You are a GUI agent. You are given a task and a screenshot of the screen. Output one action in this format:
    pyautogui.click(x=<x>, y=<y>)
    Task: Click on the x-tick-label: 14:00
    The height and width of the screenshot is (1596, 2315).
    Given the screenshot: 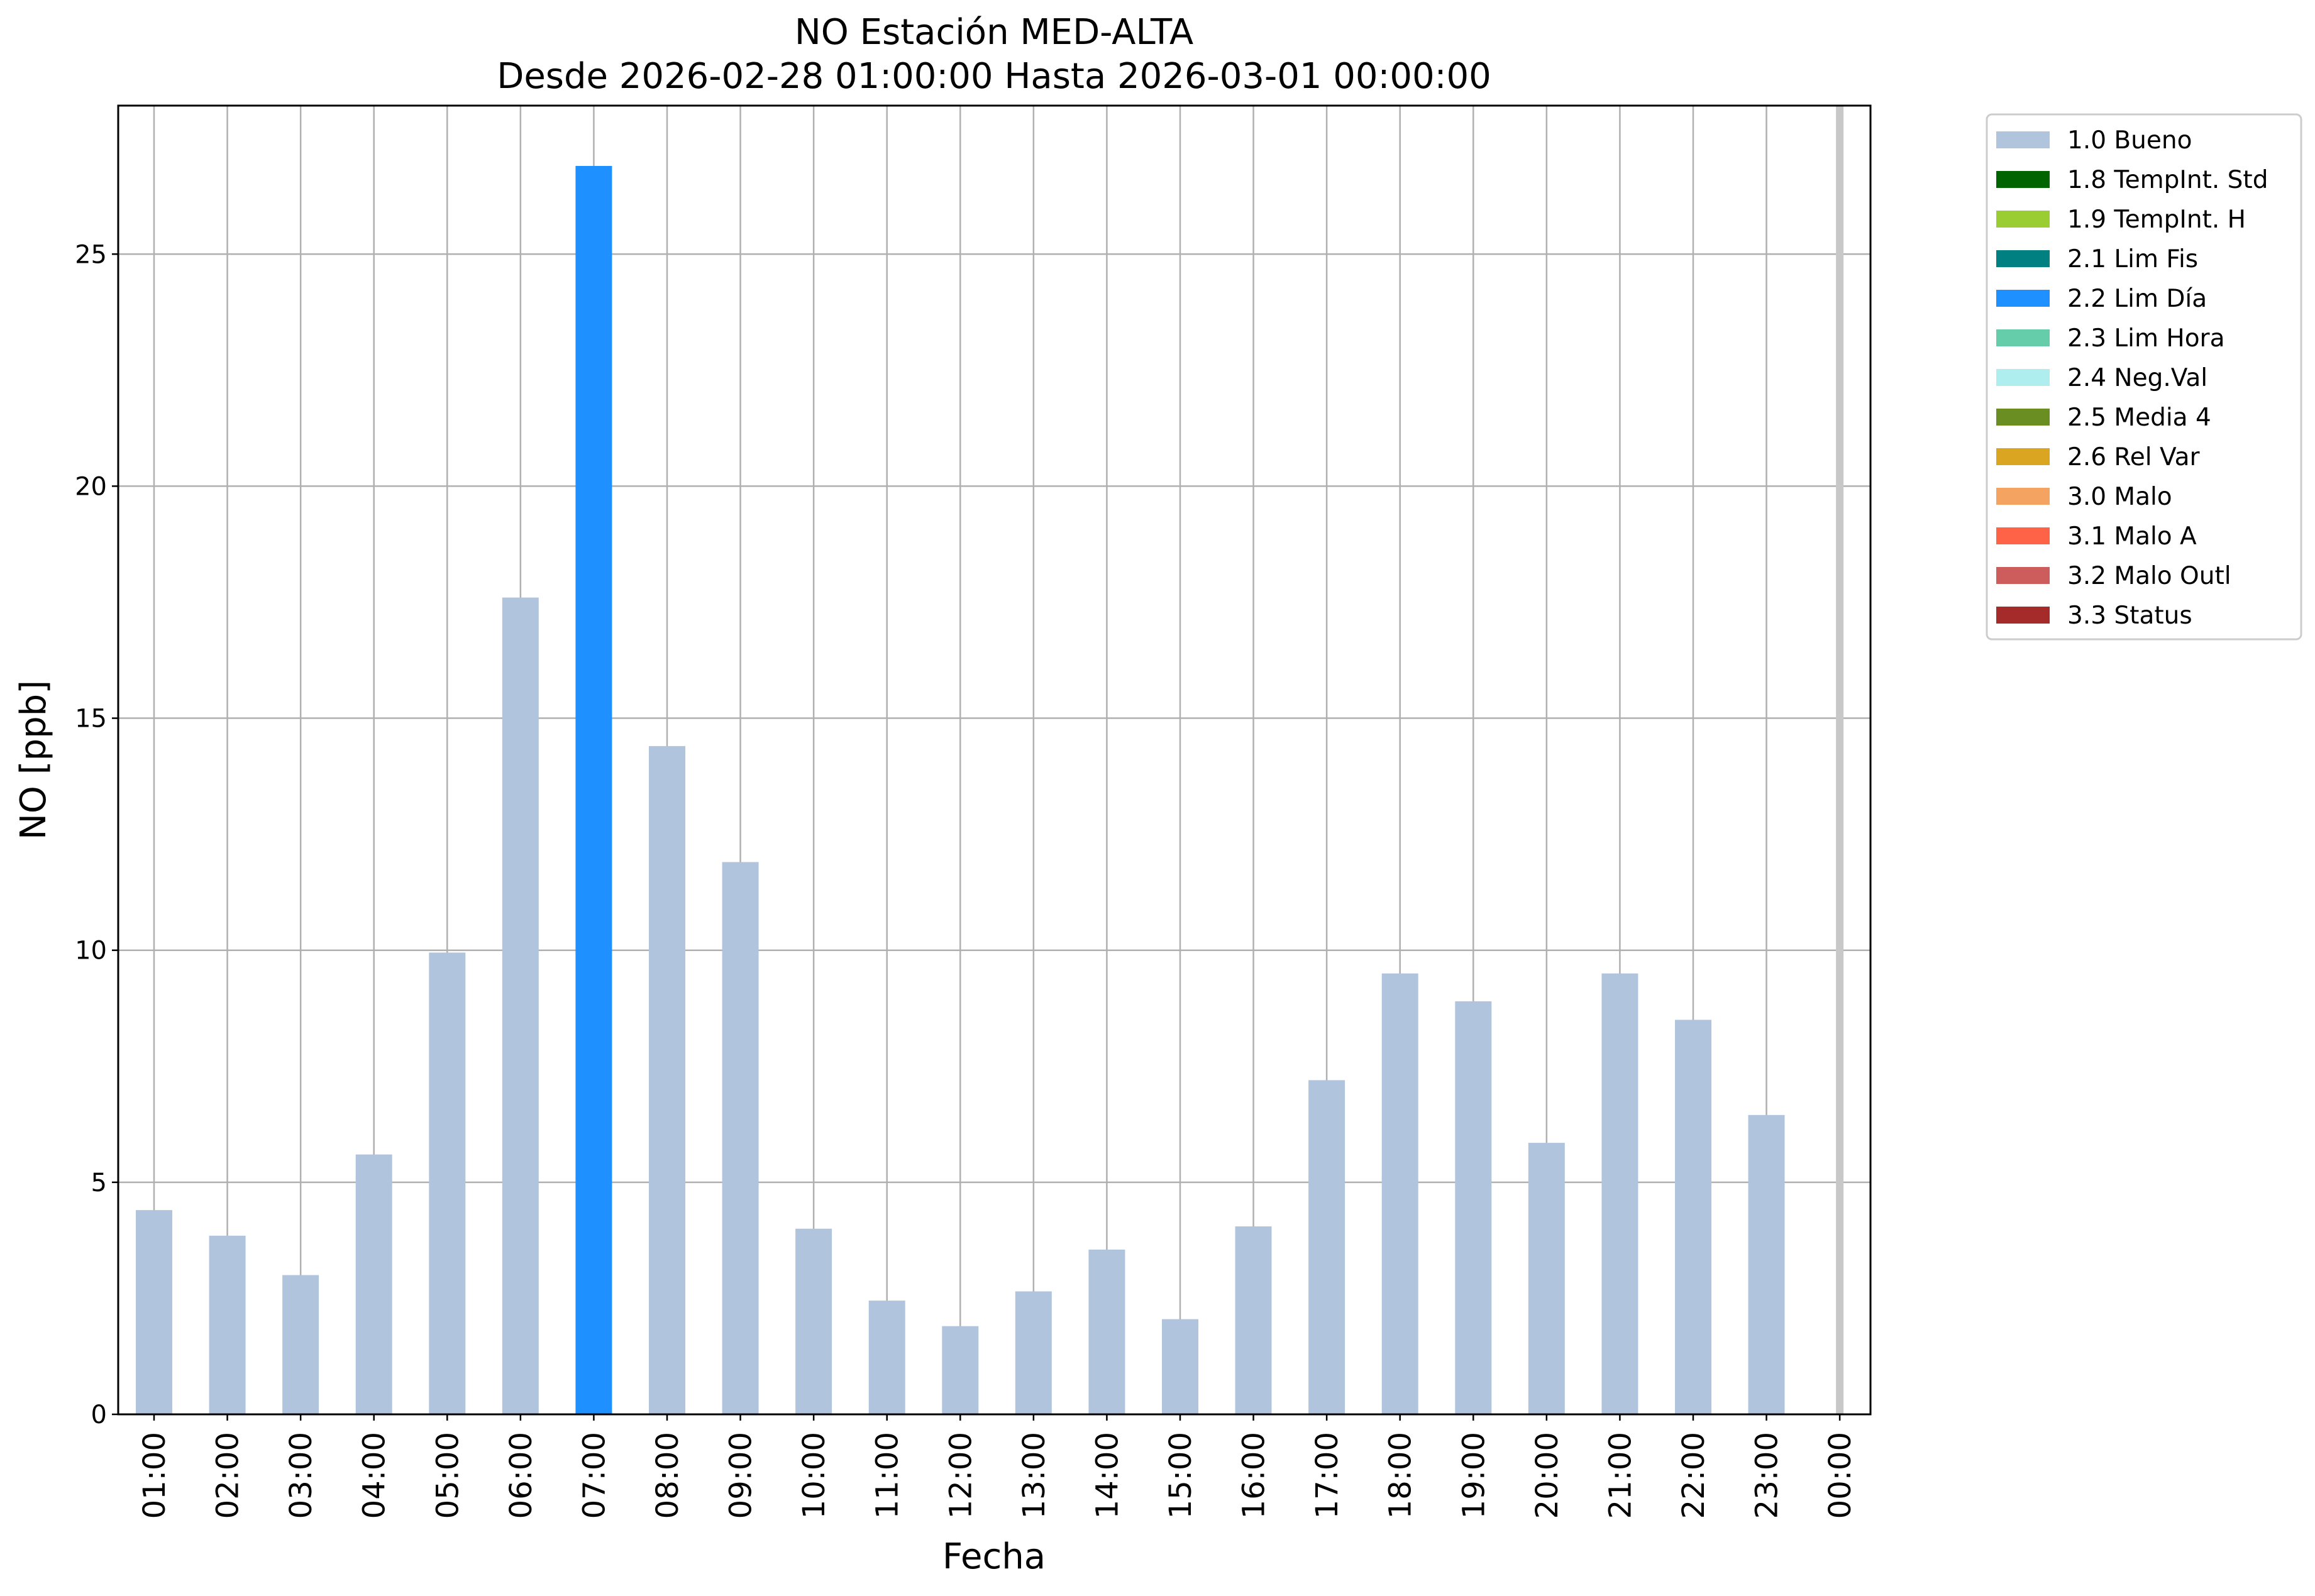 What is the action you would take?
    pyautogui.click(x=1107, y=1475)
    